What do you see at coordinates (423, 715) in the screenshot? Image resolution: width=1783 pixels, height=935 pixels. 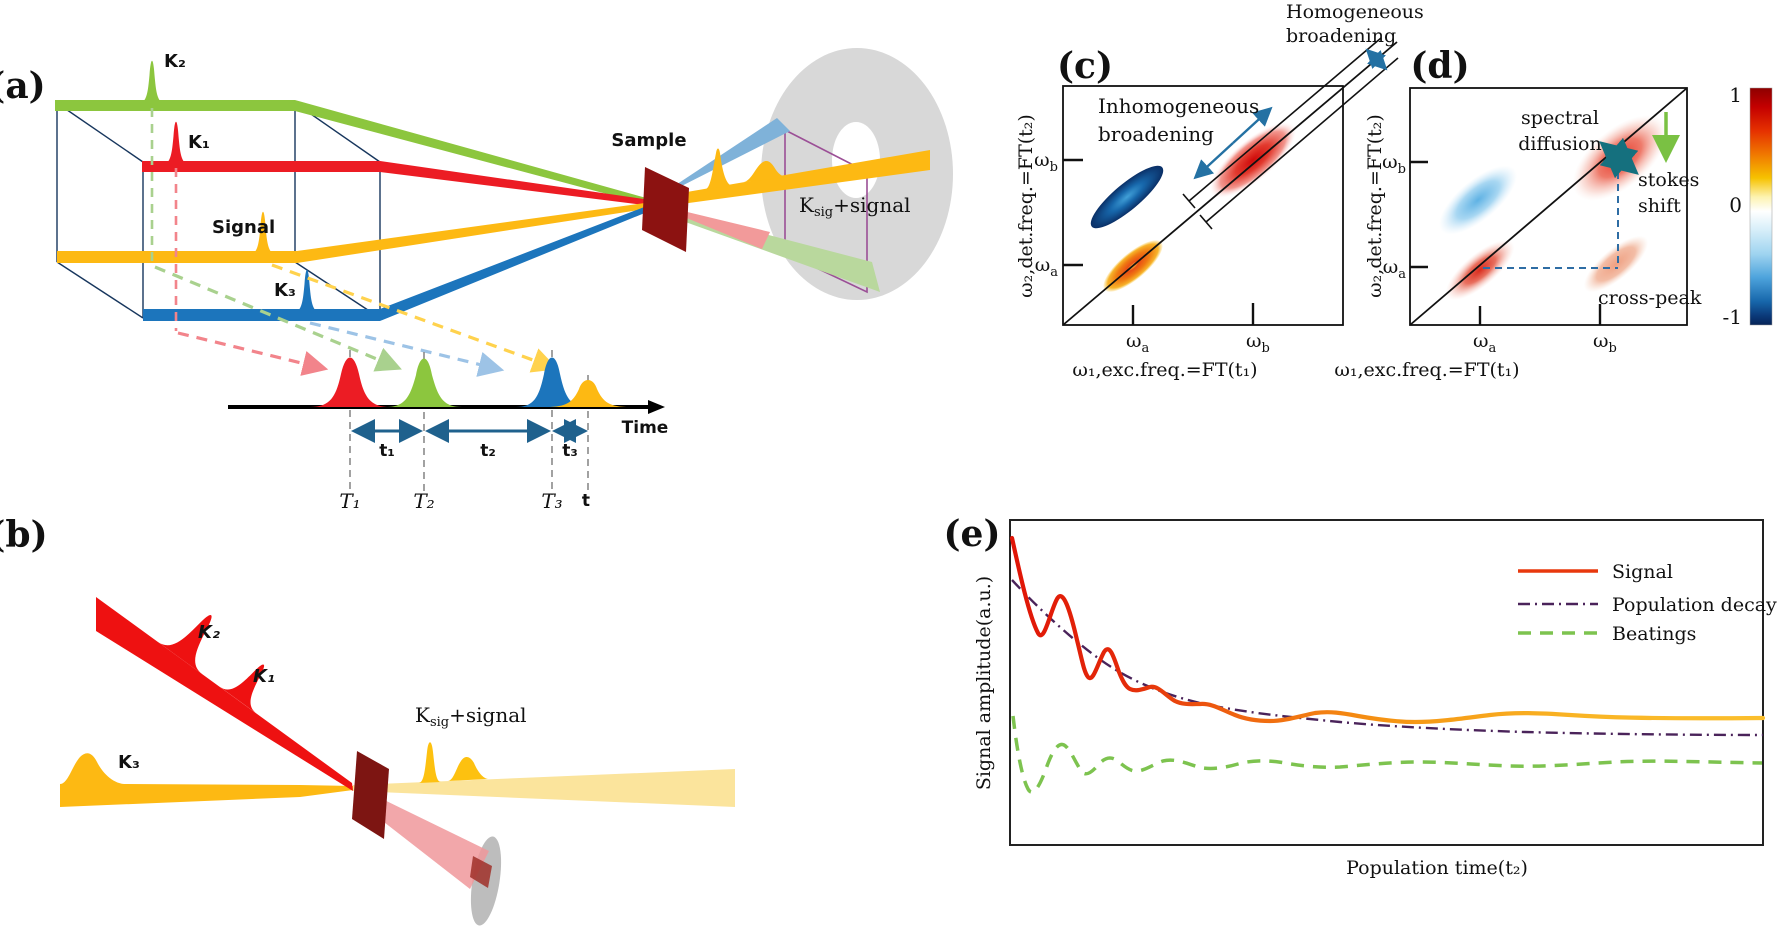 I see `b-ksig-base: K` at bounding box center [423, 715].